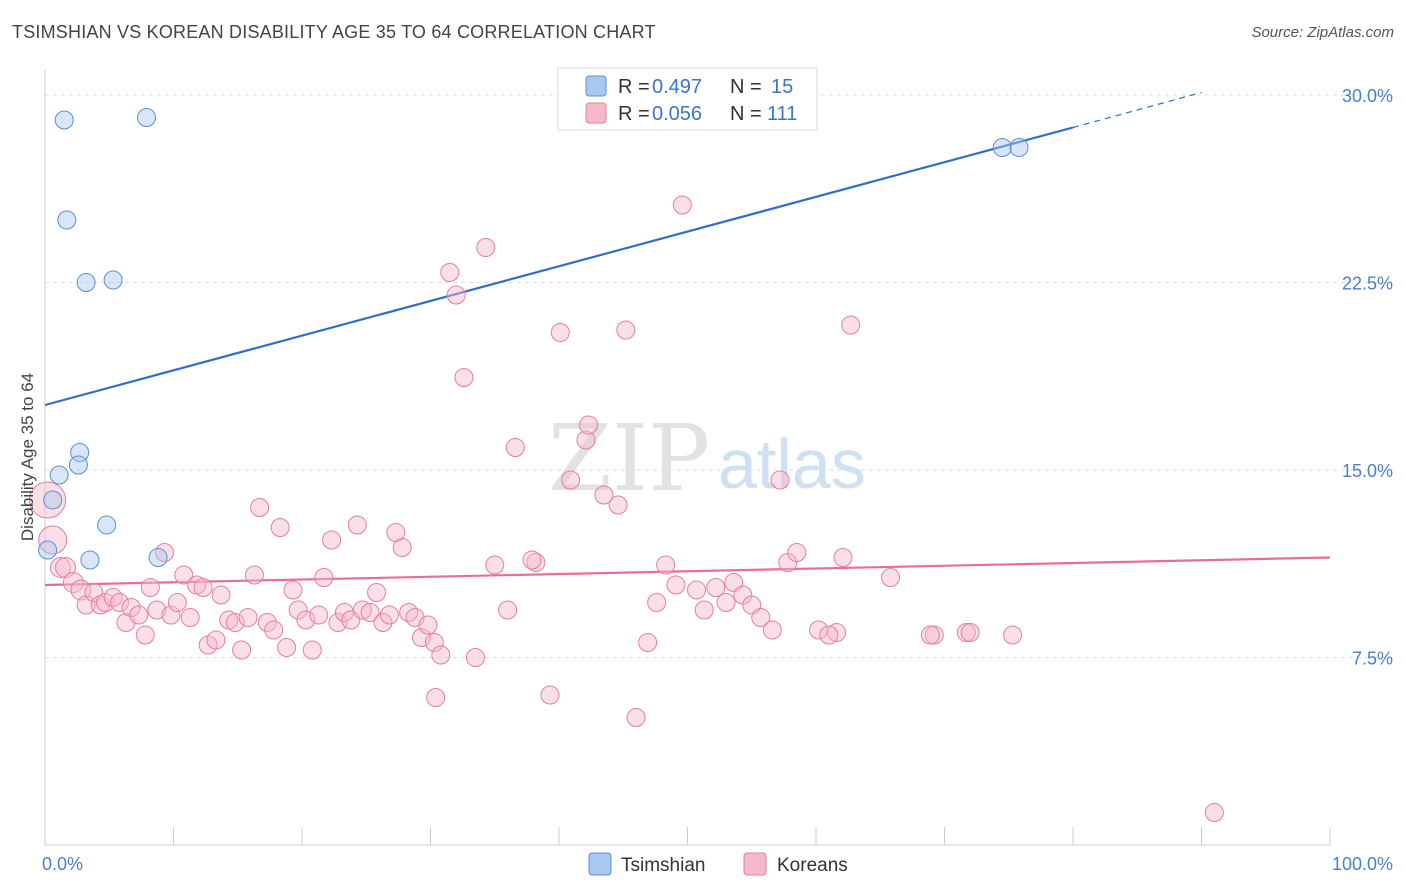 Image resolution: width=1406 pixels, height=892 pixels. Describe the element at coordinates (782, 87) in the screenshot. I see `legend-n-value-tsimshian: 15` at that location.